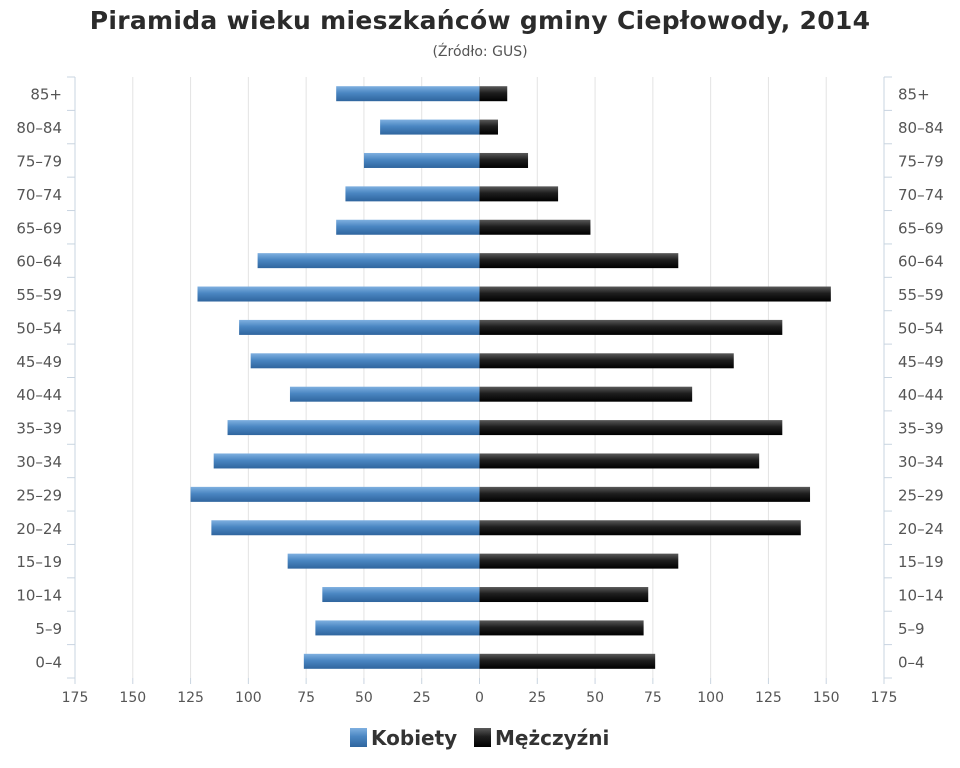 This screenshot has height=768, width=960. Describe the element at coordinates (39, 262) in the screenshot. I see `y-tick-label-left: 60–64` at that location.